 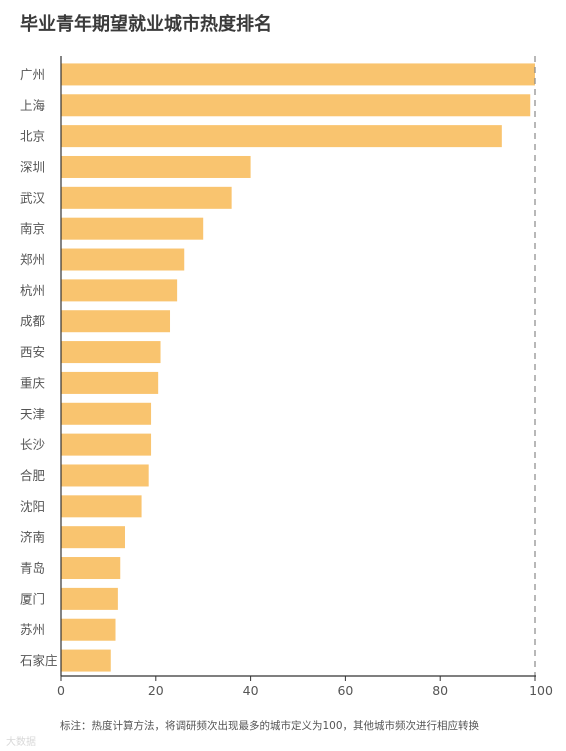 I want to click on category-label-南京: 南京, so click(x=32, y=228).